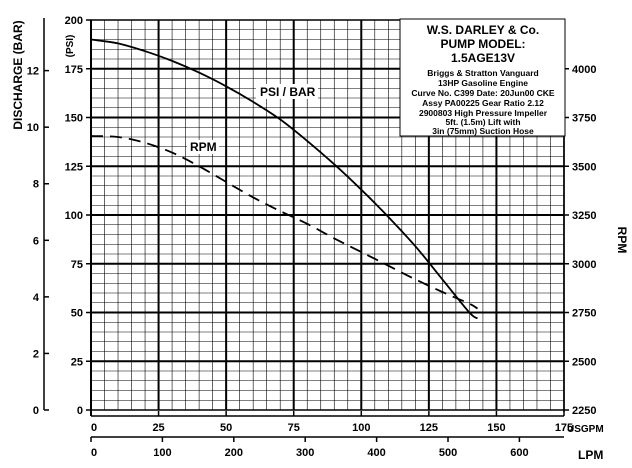  What do you see at coordinates (429, 428) in the screenshot?
I see `usgpm-tick-label: 125` at bounding box center [429, 428].